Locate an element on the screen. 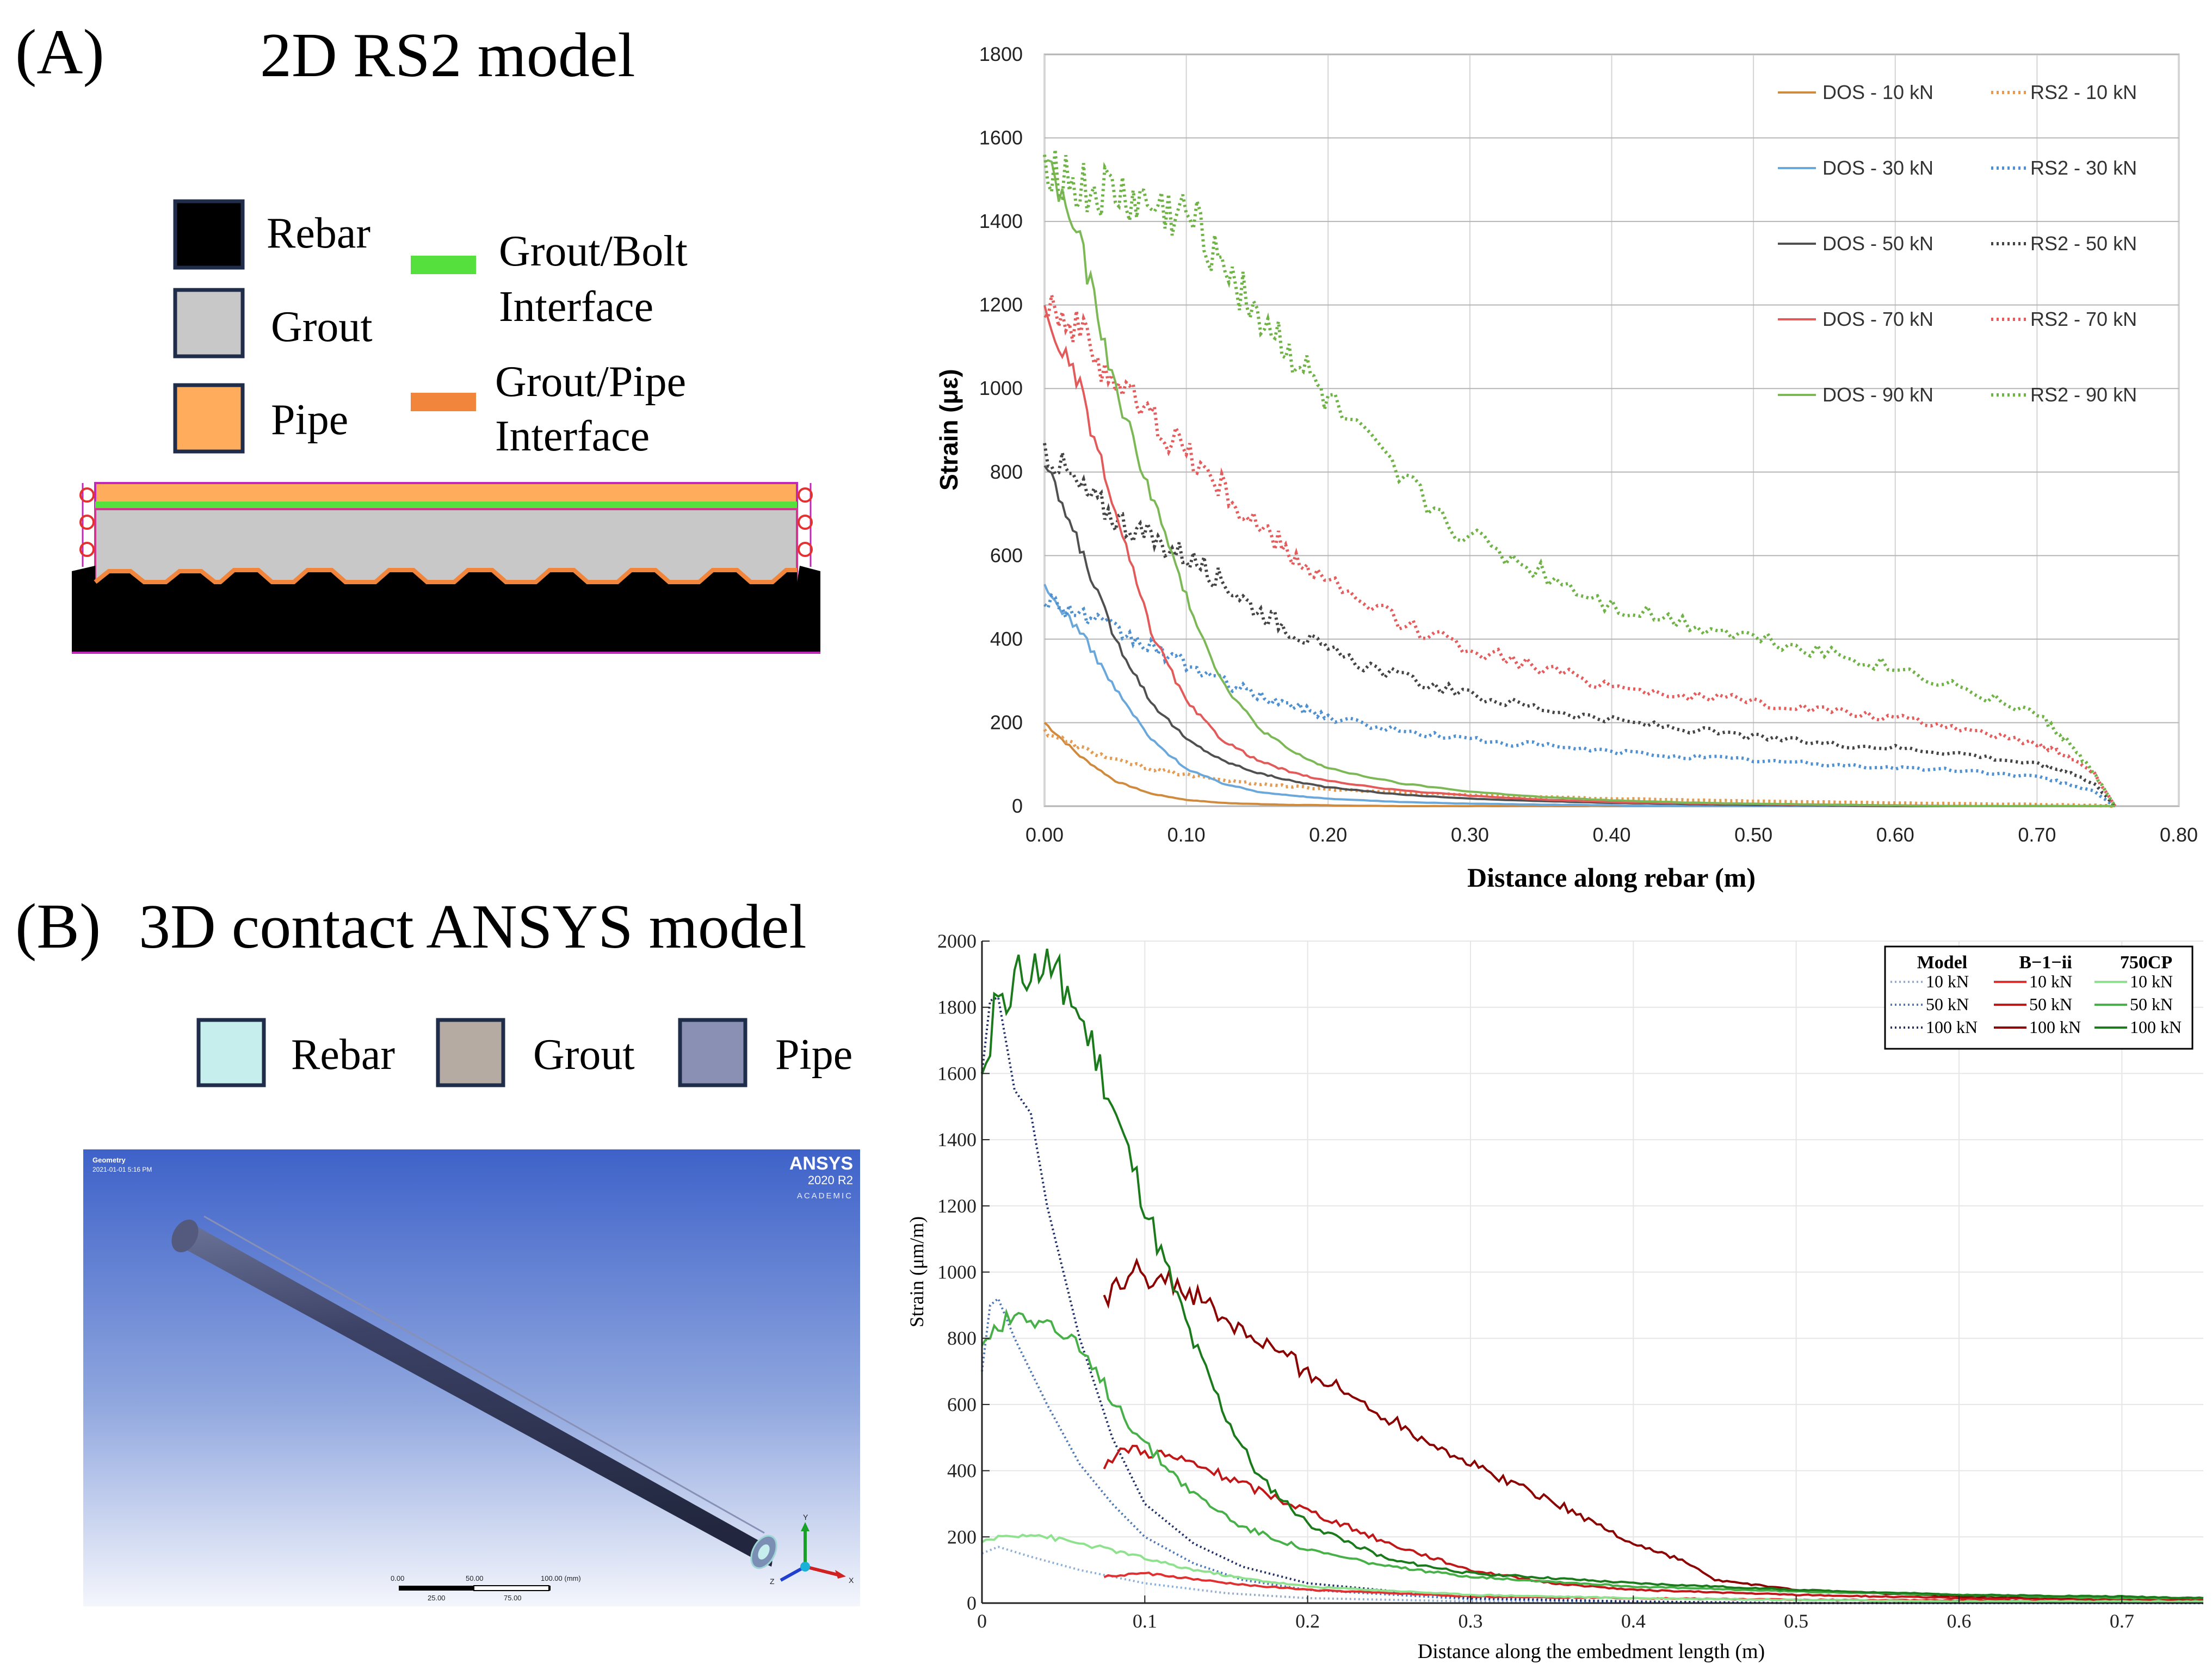  scale-label-100: 100.00 (mm) is located at coordinates (561, 1578).